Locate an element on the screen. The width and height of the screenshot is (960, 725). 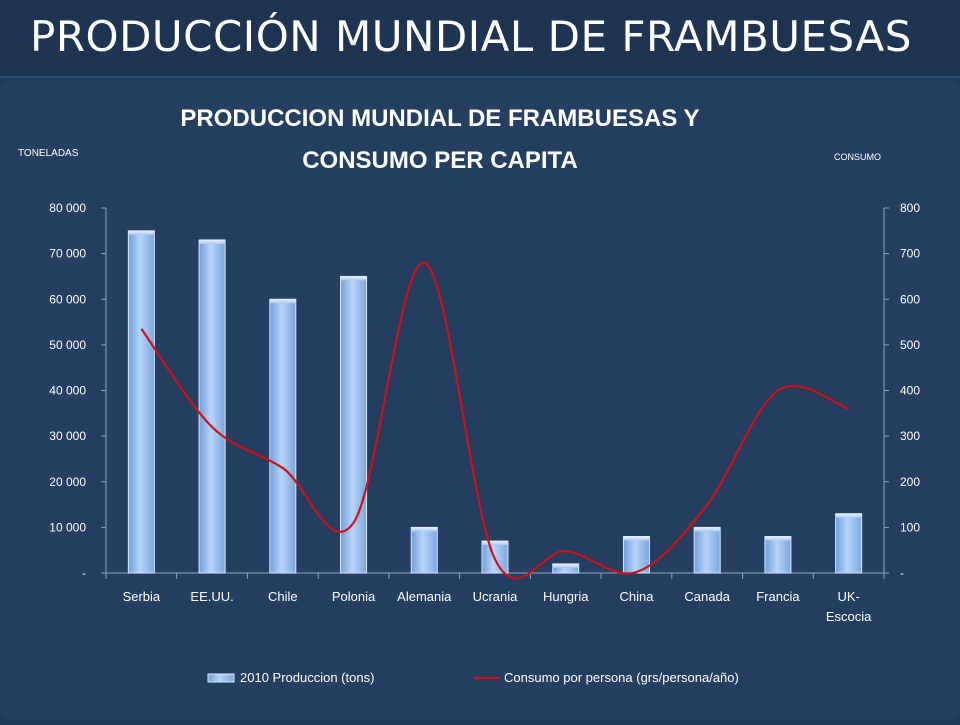
x-axis-tick-label: Polonia is located at coordinates (354, 596).